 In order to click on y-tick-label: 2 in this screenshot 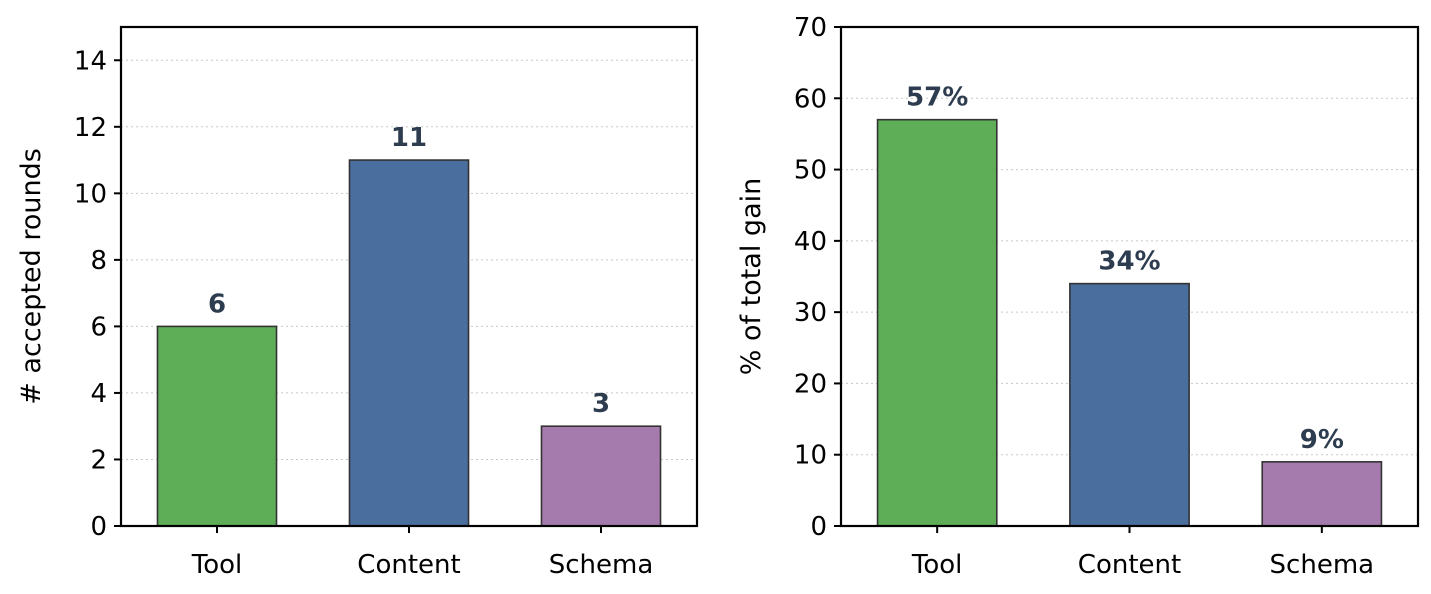, I will do `click(98, 460)`.